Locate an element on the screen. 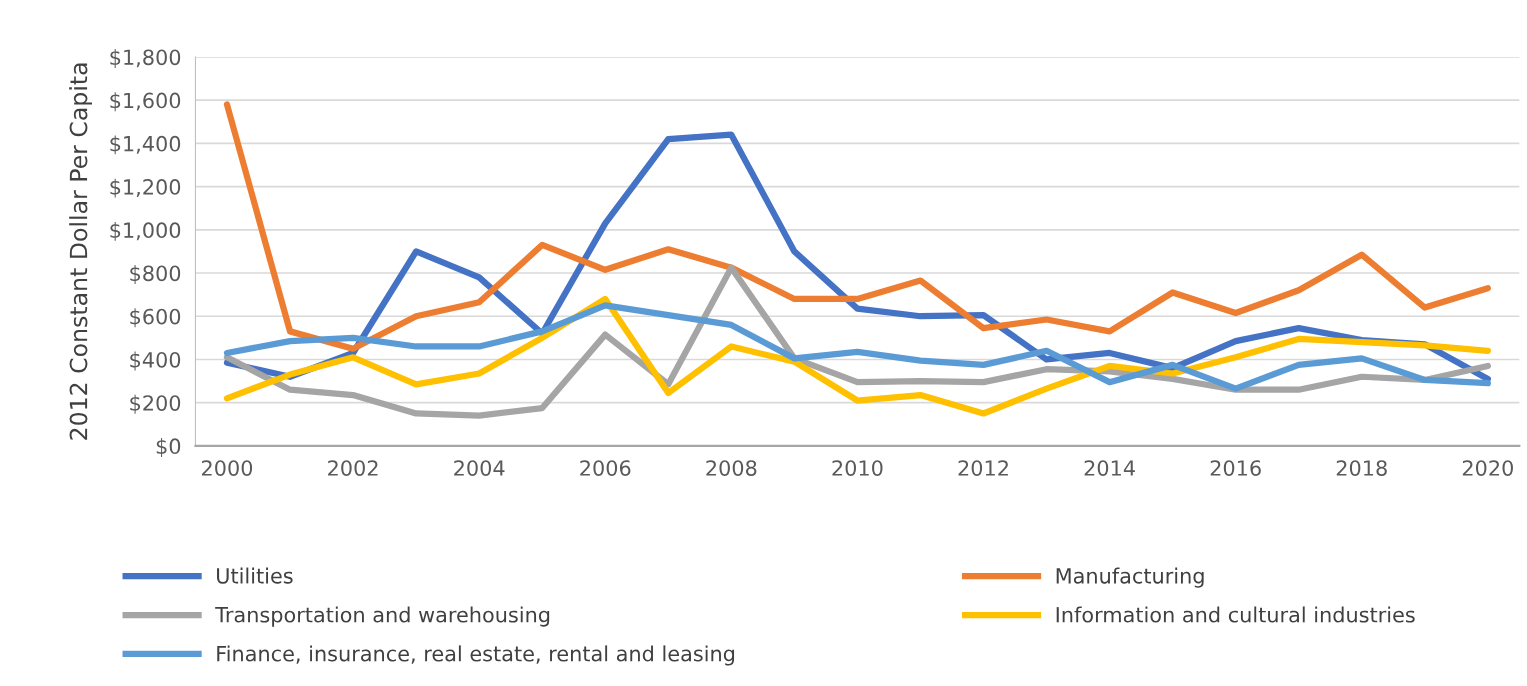 This screenshot has width=1527, height=686. x-tick-label: 2010 is located at coordinates (857, 468).